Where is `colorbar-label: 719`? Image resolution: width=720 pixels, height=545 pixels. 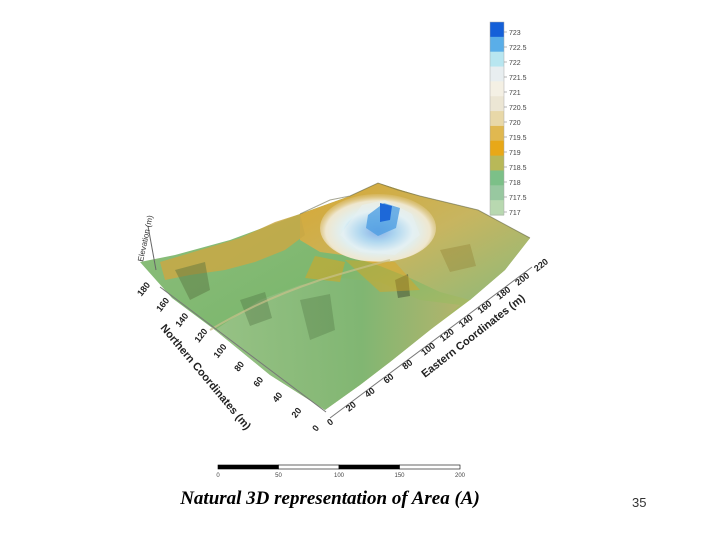 colorbar-label: 719 is located at coordinates (515, 153).